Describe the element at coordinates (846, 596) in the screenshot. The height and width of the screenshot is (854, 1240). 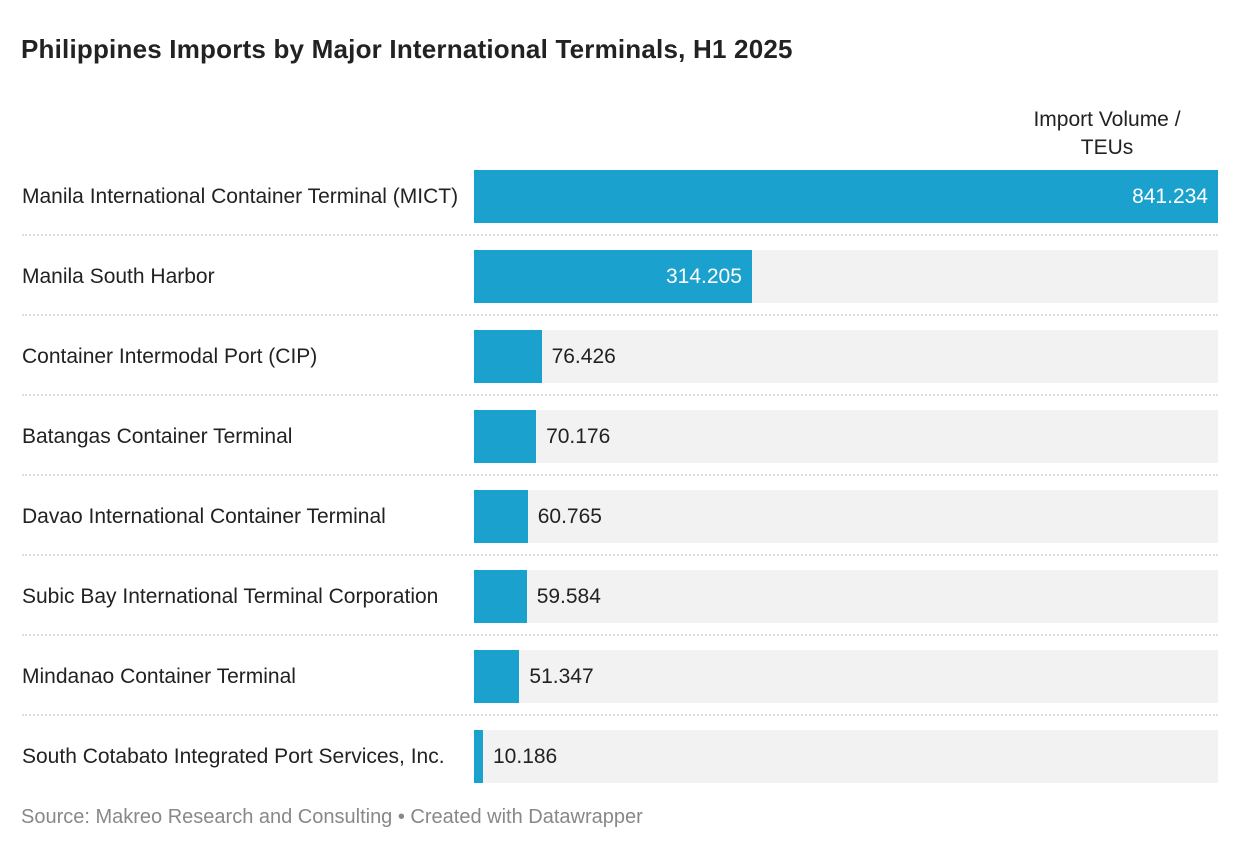
I see `bar-track: 59.584` at that location.